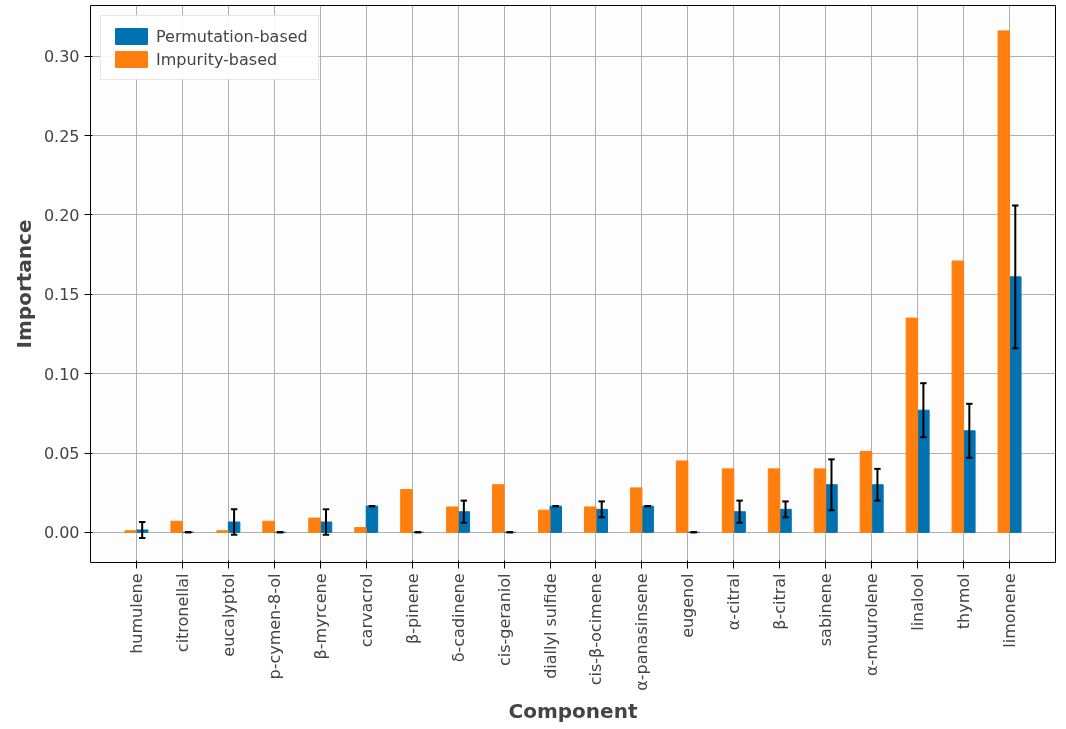 The width and height of the screenshot is (1066, 729). What do you see at coordinates (182, 613) in the screenshot?
I see `x-tick-label: citronellal` at bounding box center [182, 613].